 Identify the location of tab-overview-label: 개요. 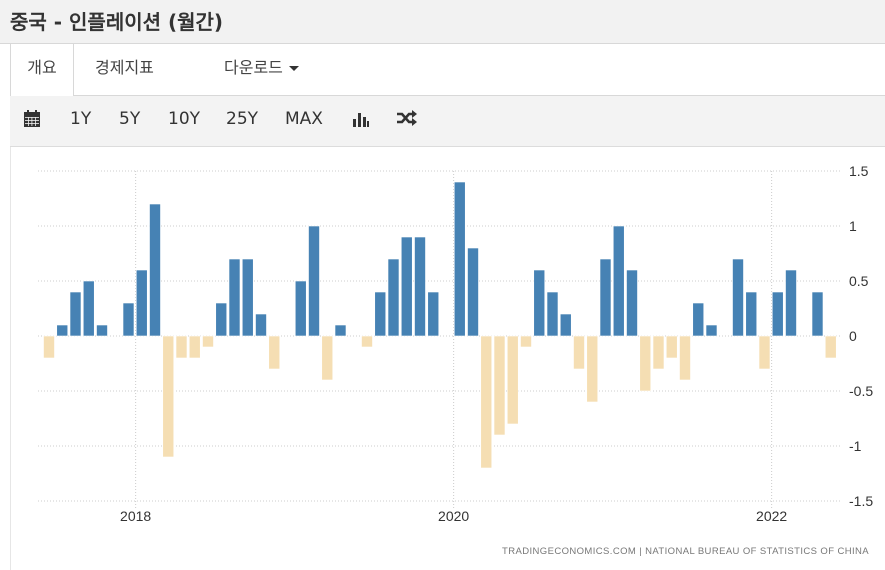
(42, 67).